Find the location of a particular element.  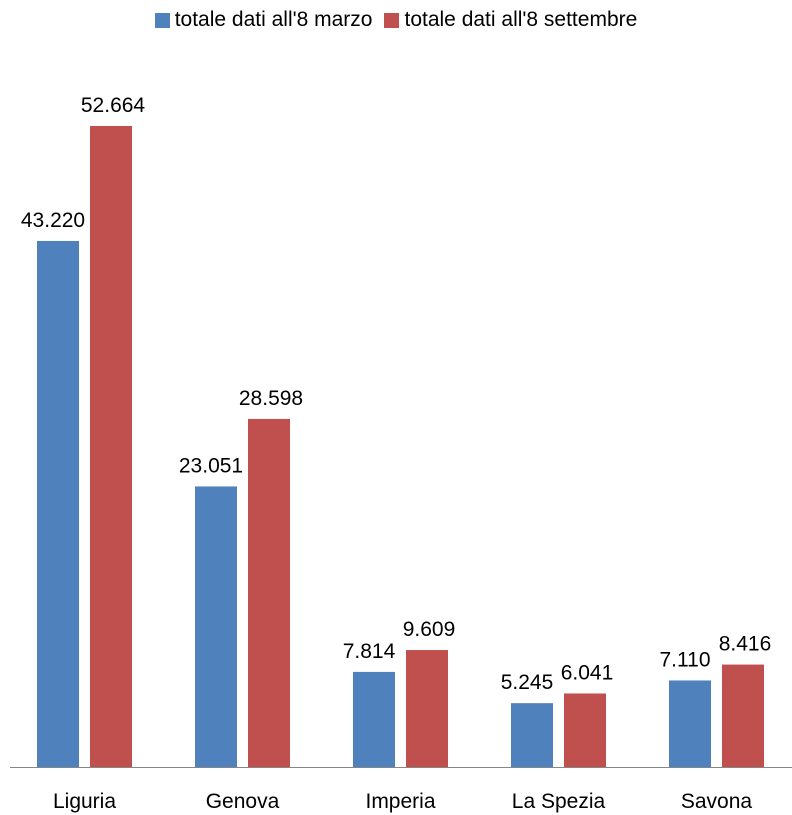

data-label: 5.245 is located at coordinates (527, 682).